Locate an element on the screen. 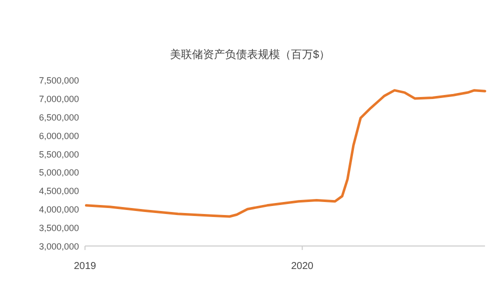 This screenshot has width=500, height=300. y-tick-label: 3,500,000 is located at coordinates (58, 228).